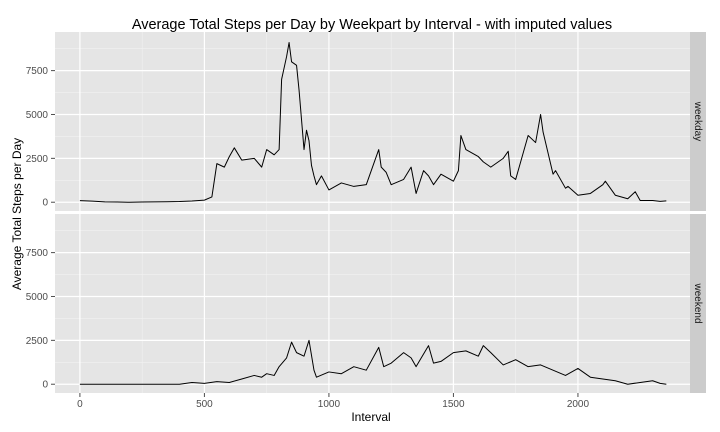 The image size is (720, 432). Describe the element at coordinates (453, 404) in the screenshot. I see `x-tick-label: 1500` at that location.